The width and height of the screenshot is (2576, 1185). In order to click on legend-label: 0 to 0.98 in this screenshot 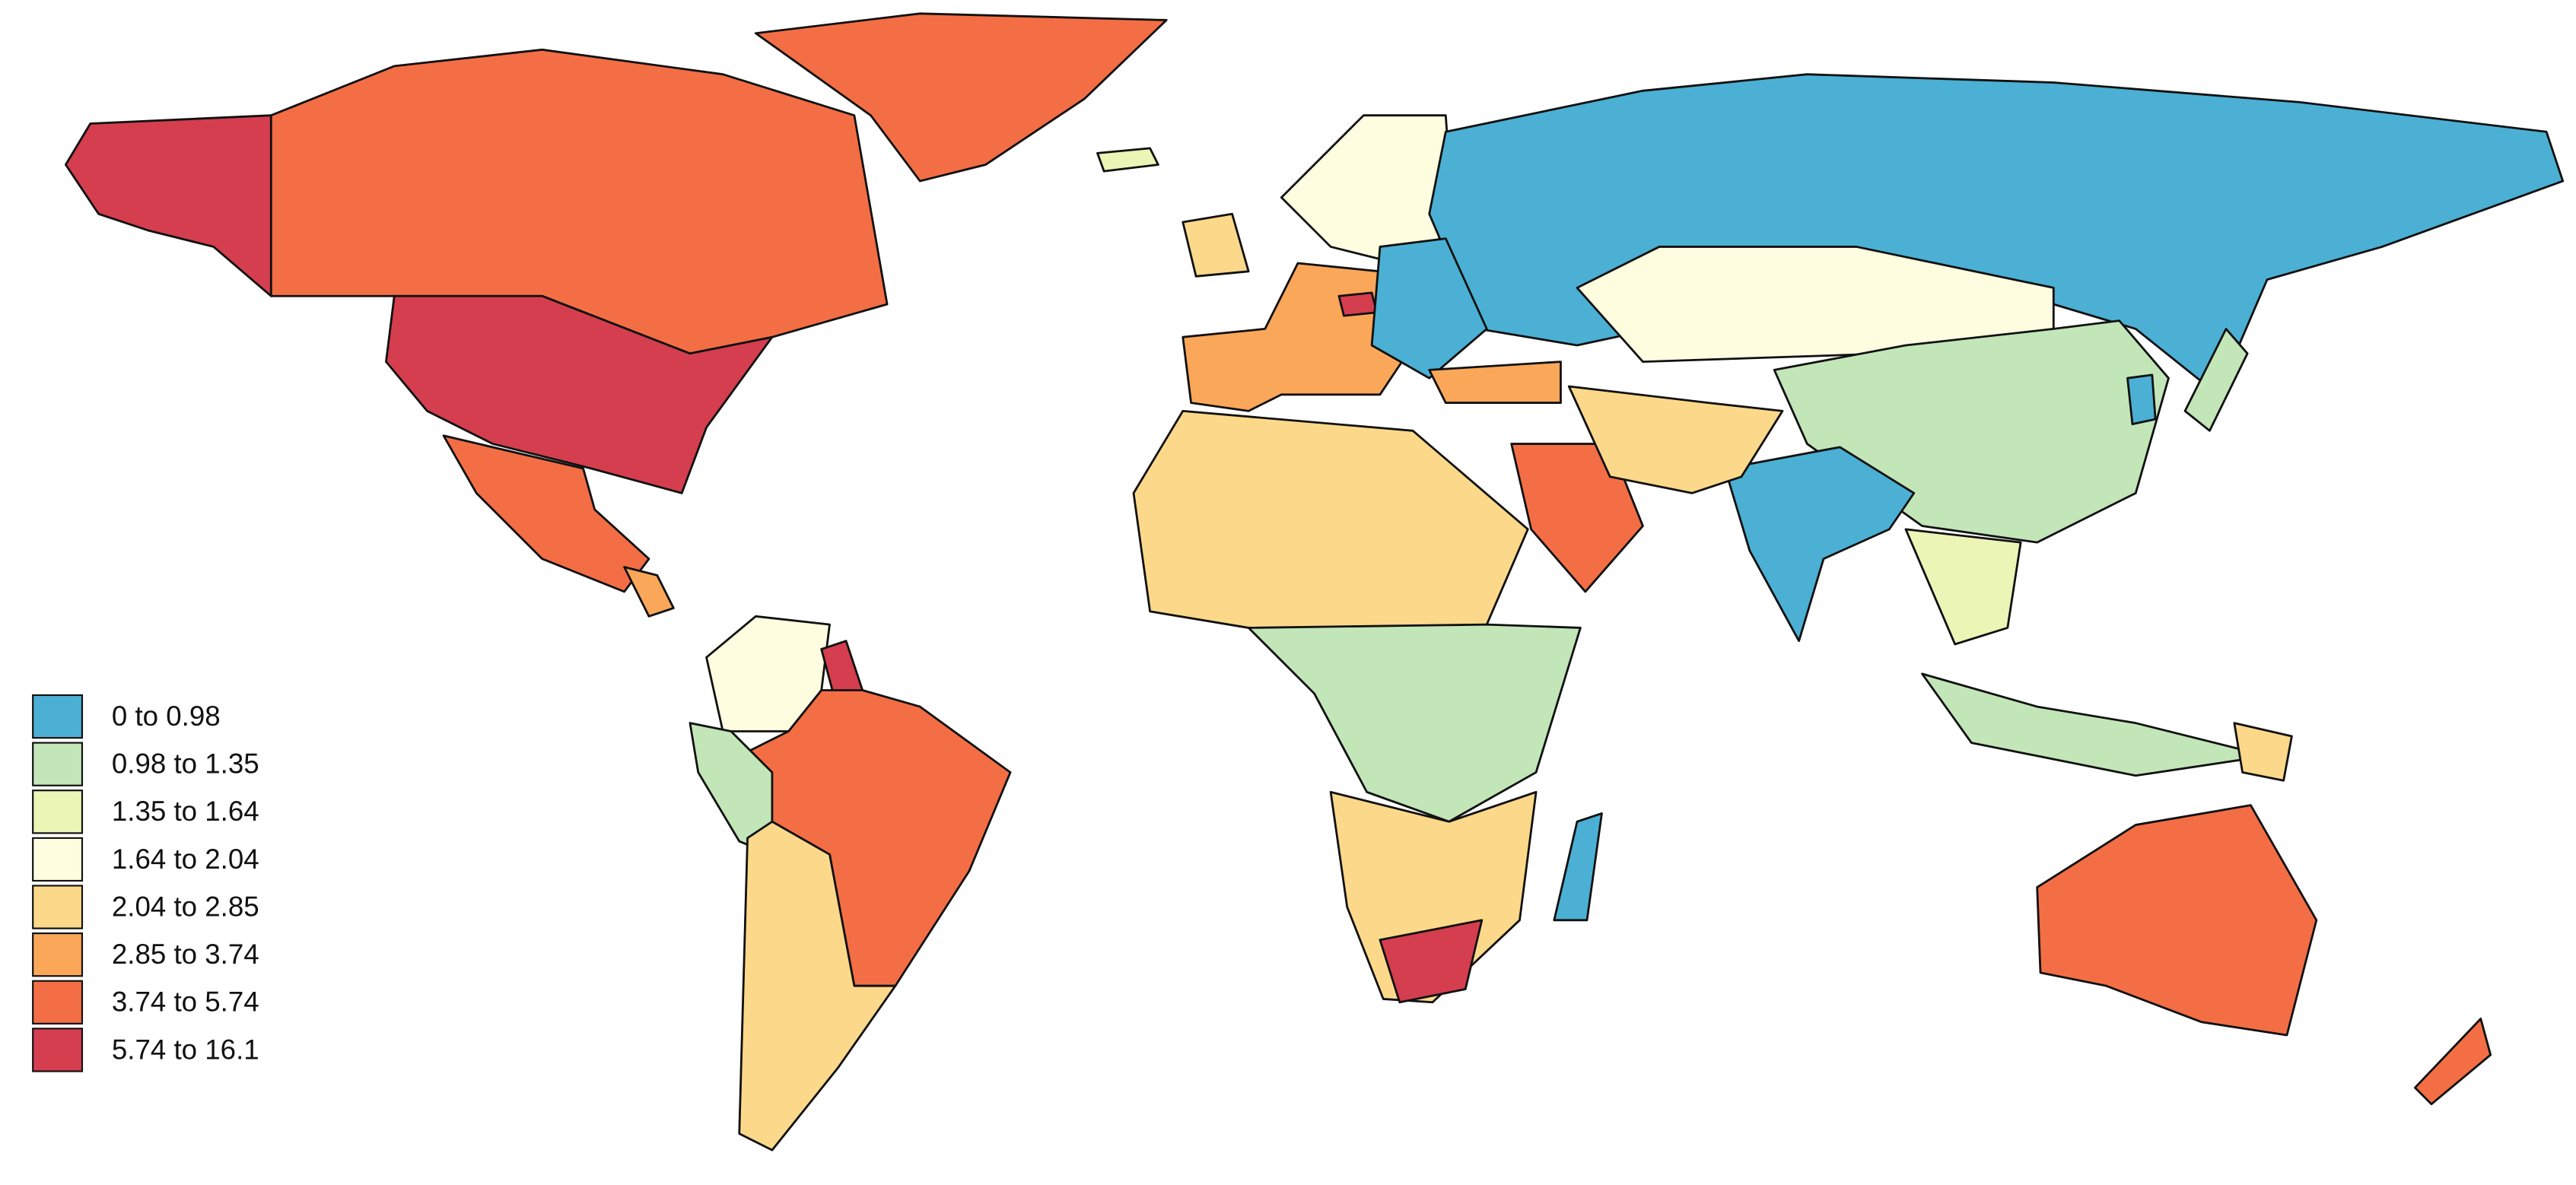, I will do `click(166, 716)`.